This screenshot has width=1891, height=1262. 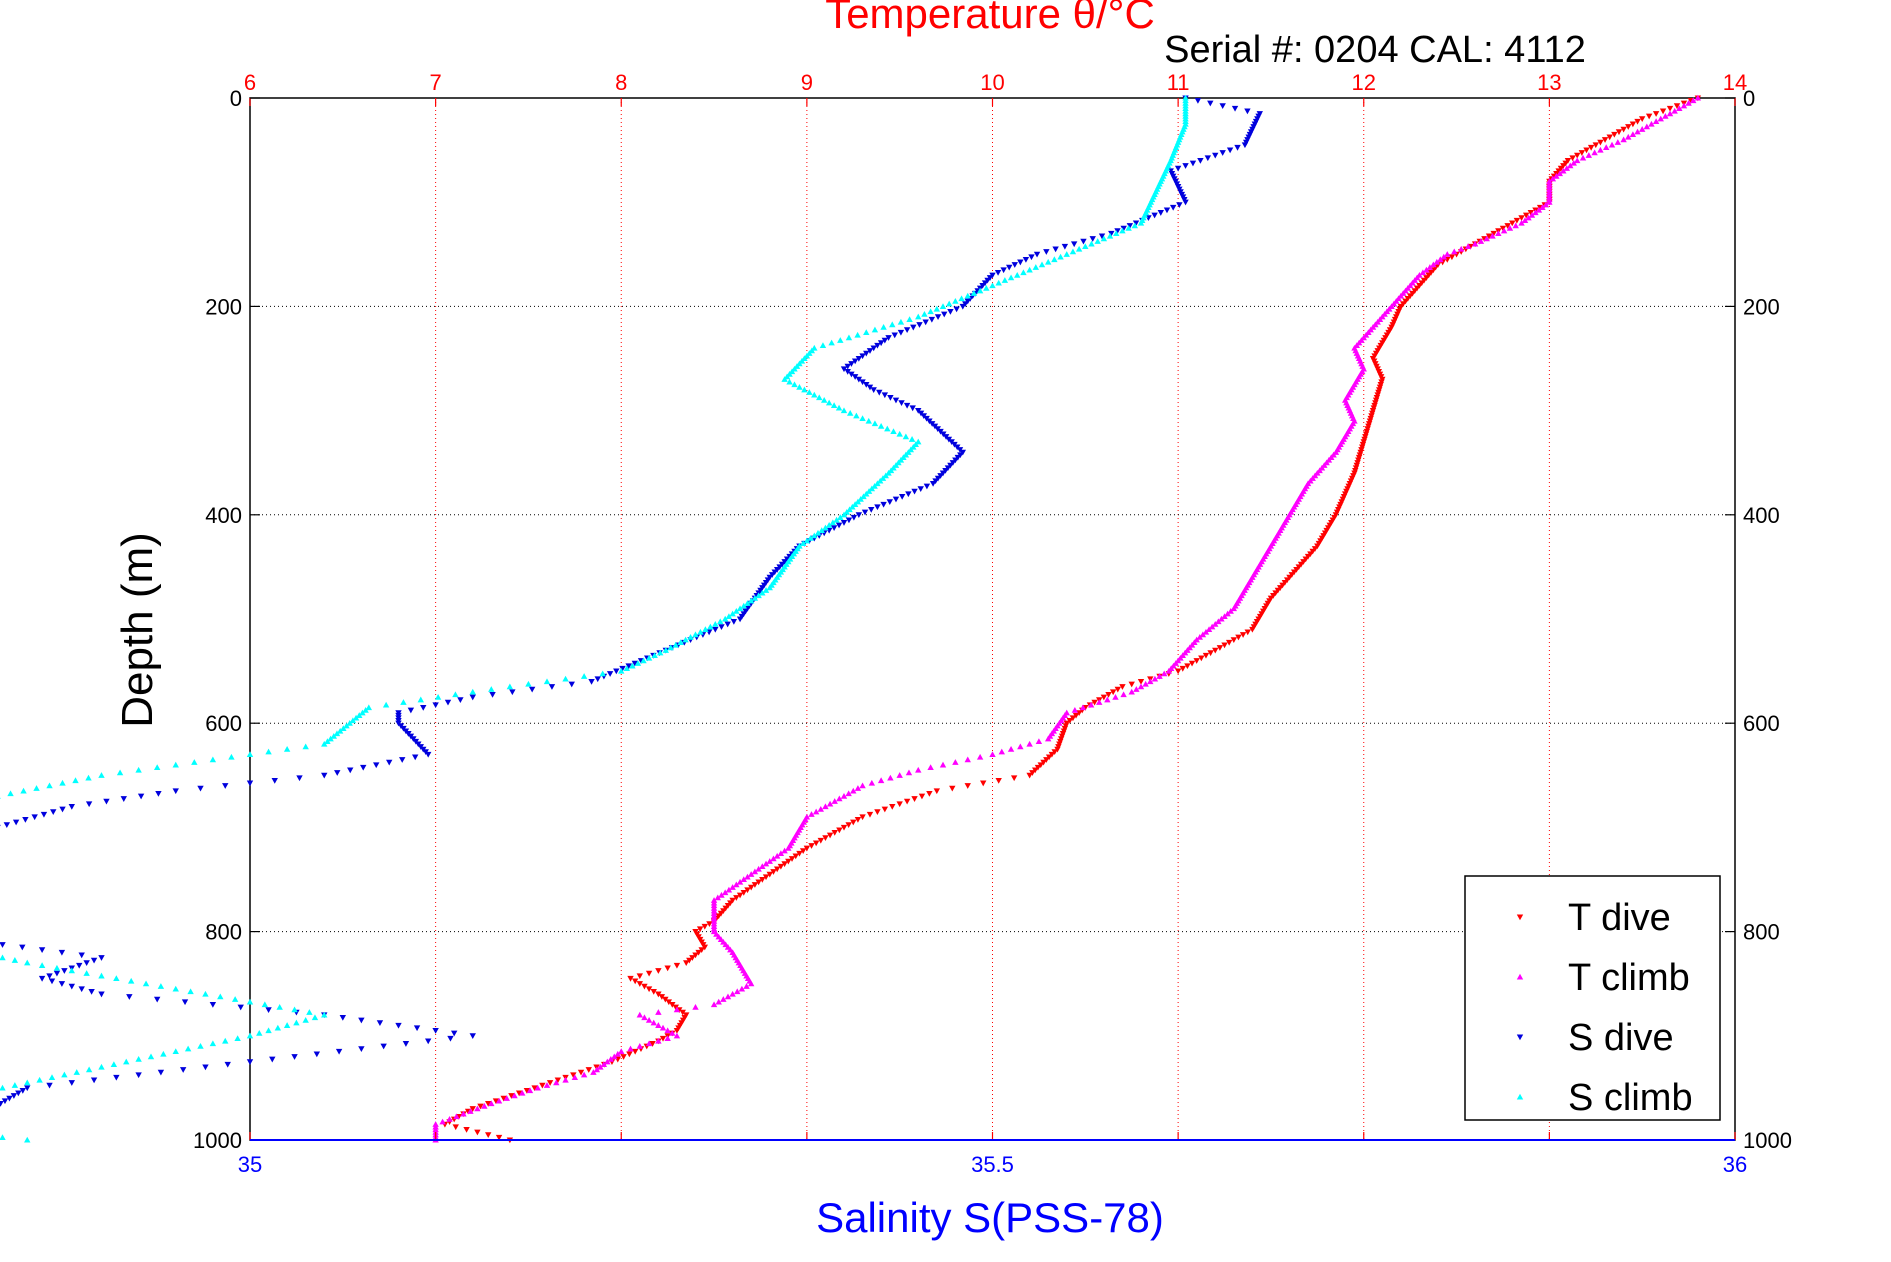 What do you see at coordinates (250, 82) in the screenshot?
I see `top-tick-label: 6` at bounding box center [250, 82].